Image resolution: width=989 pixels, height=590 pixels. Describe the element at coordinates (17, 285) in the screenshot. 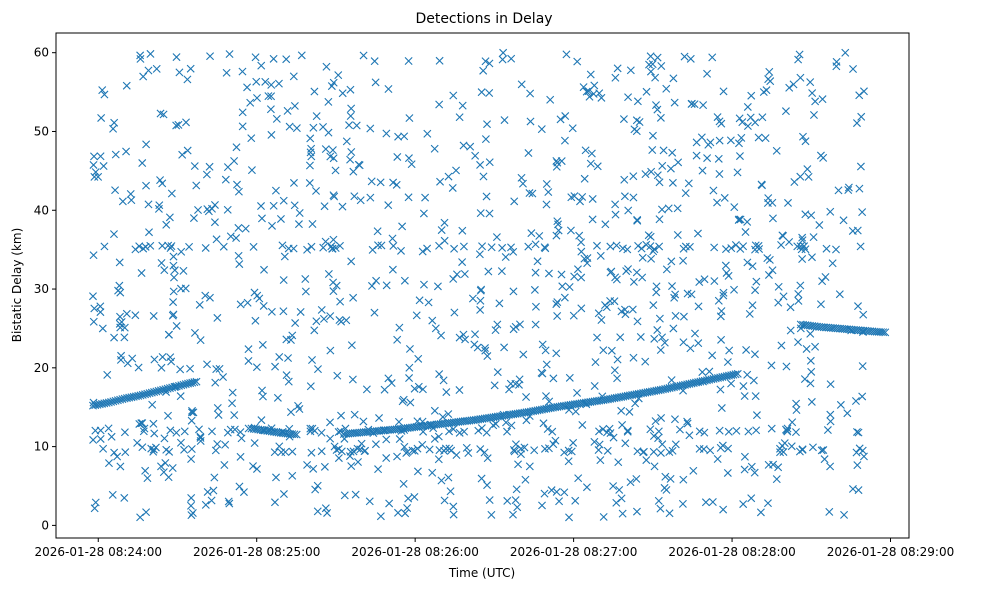

I see `y-axis-label: Bistatic Delay (km)` at that location.